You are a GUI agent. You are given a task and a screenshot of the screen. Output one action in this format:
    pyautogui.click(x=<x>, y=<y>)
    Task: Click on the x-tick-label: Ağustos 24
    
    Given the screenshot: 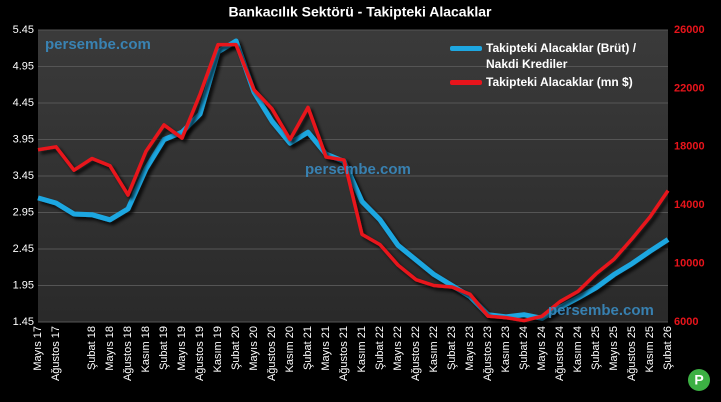 What is the action you would take?
    pyautogui.click(x=560, y=353)
    